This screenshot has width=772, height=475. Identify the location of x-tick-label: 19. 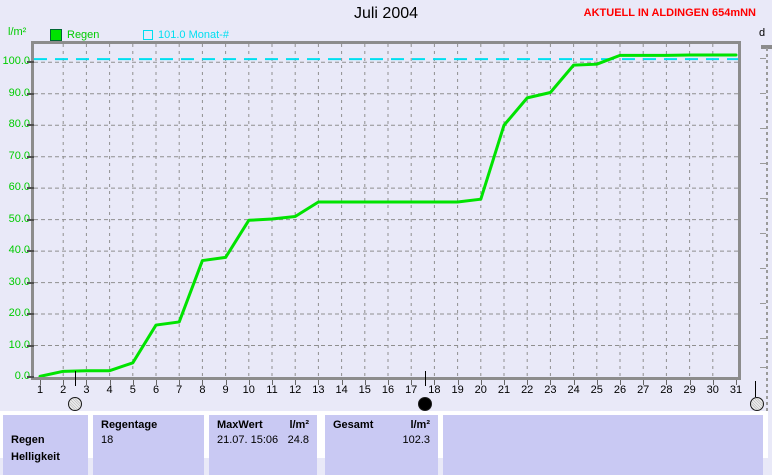
(457, 390).